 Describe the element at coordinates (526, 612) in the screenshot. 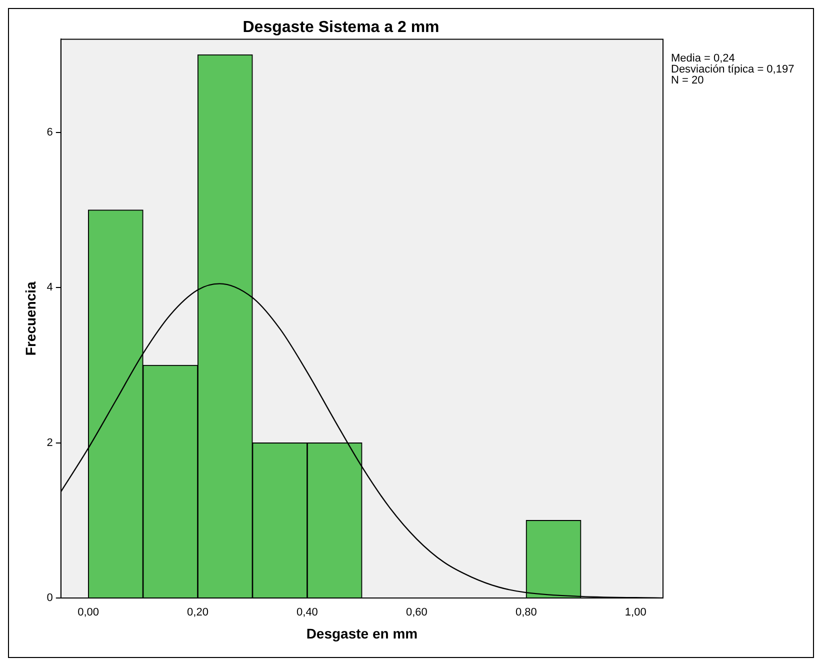

I see `x-tick-label: 0,80` at that location.